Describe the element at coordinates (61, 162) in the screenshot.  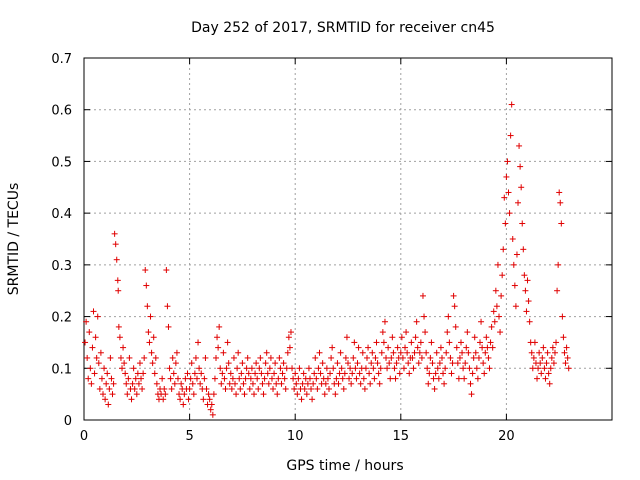
I see `y-tick-label: 0.5` at that location.